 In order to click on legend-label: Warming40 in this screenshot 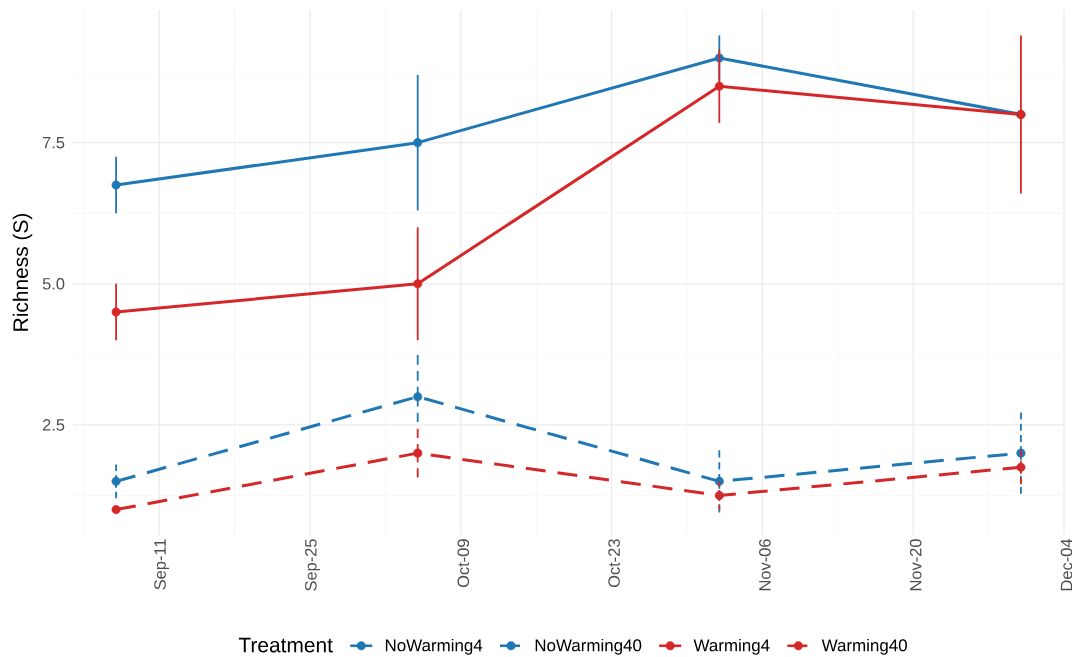, I will do `click(864, 646)`.